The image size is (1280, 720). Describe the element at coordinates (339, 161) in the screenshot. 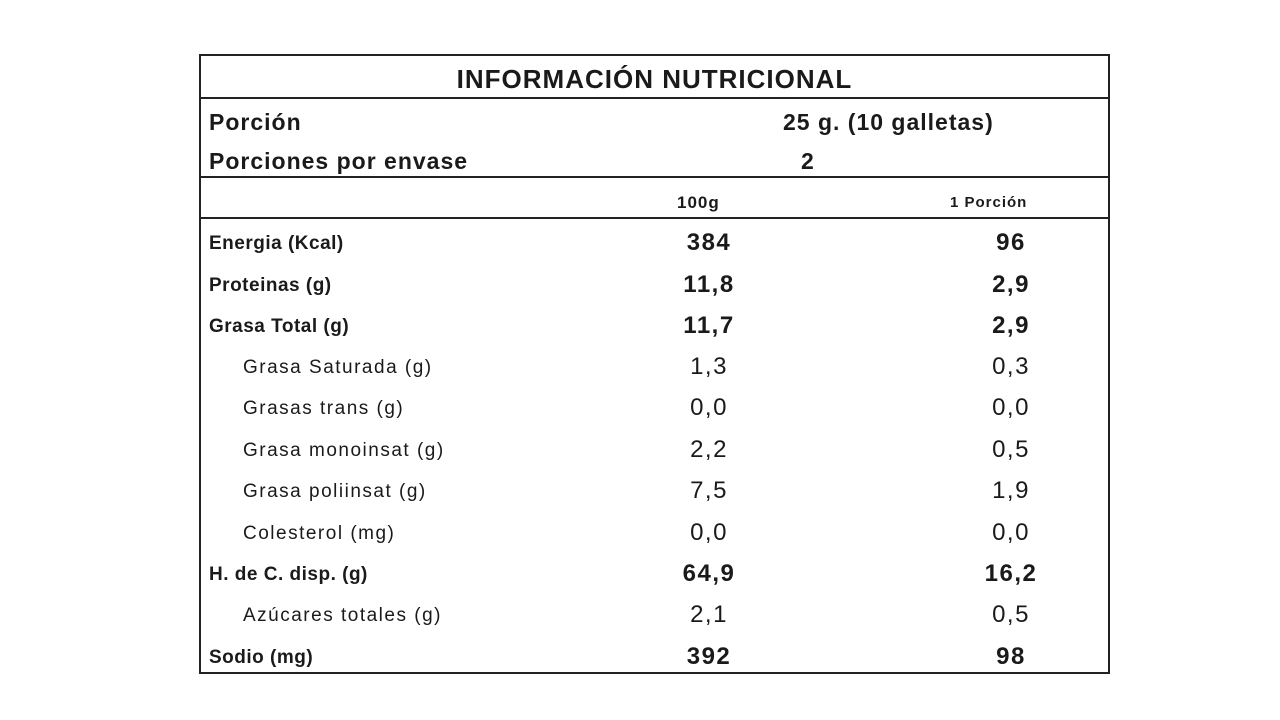

I see `servings-per-container-label: Porciones por envase` at that location.